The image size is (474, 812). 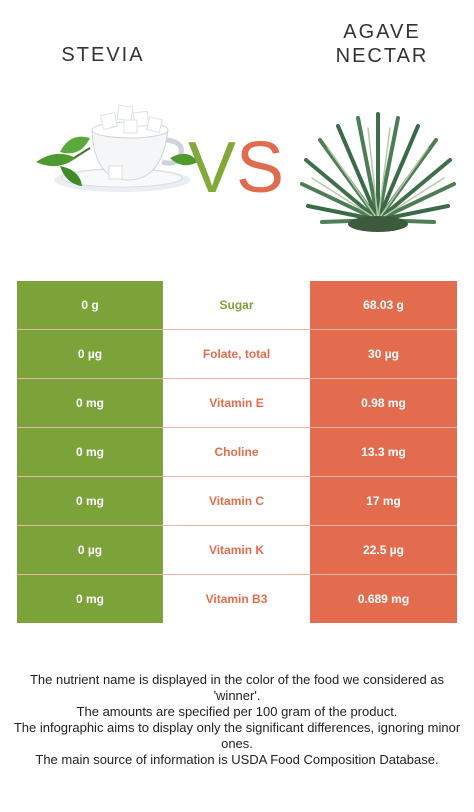 I want to click on table-row: 0 g Sugar 68.03 g, so click(x=237, y=305).